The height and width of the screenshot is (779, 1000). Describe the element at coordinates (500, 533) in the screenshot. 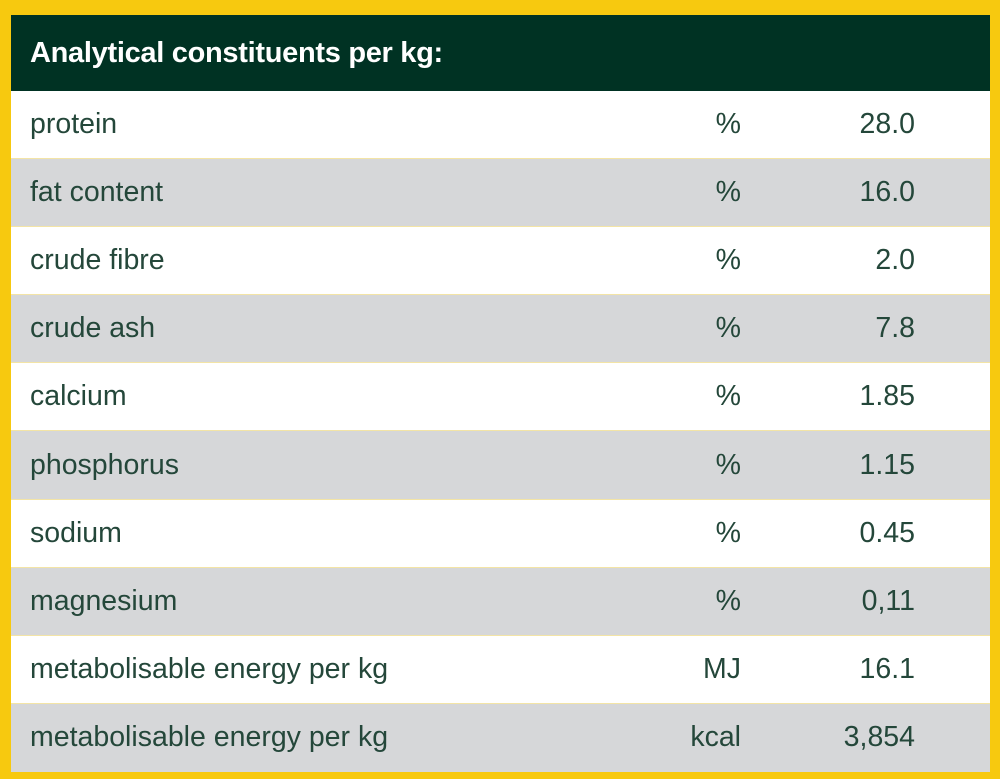

I see `table-row: sodium % 0.45` at that location.